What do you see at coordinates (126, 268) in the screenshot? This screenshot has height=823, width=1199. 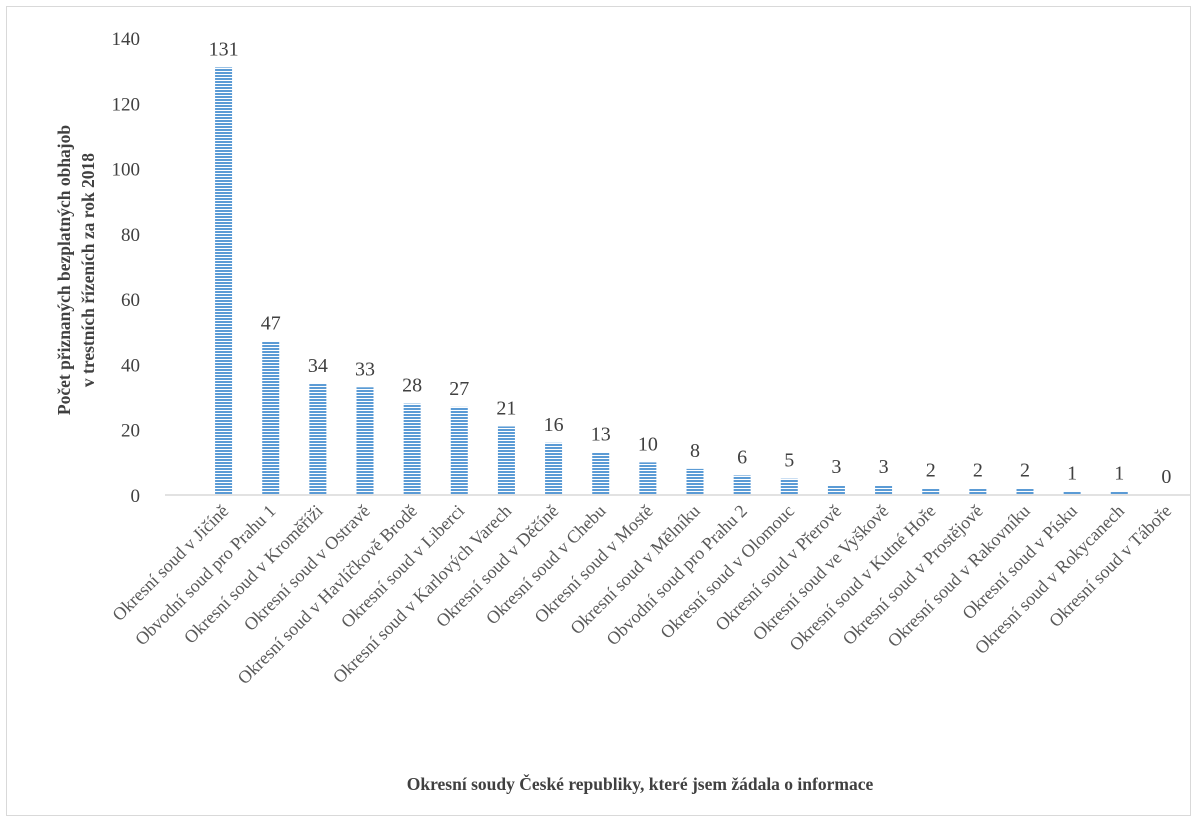 I see `y-axis-ticks: 0 20 40 60 80 100 120 140` at bounding box center [126, 268].